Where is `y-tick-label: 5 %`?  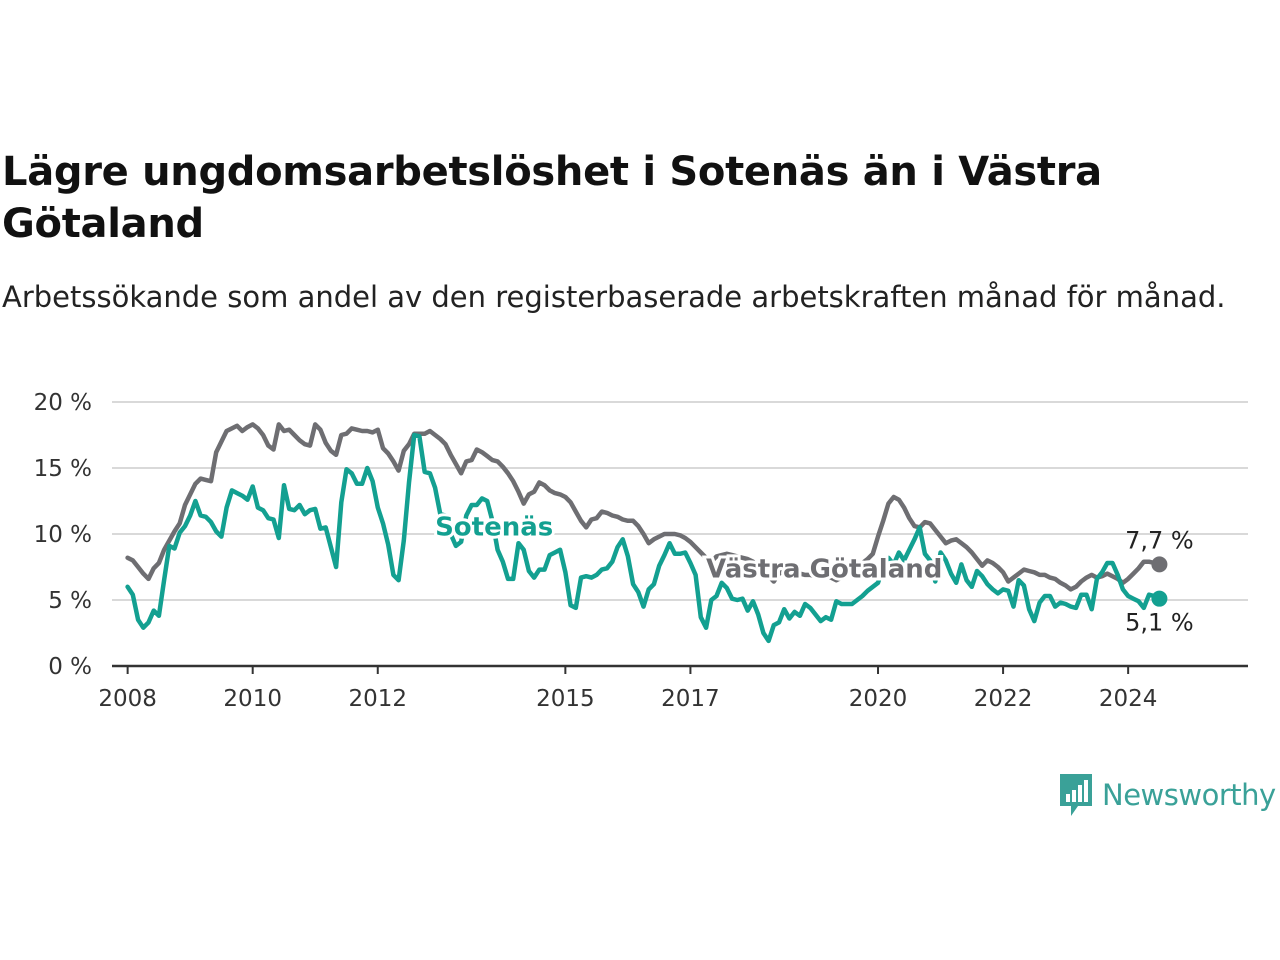
y-tick-label: 5 % is located at coordinates (70, 601).